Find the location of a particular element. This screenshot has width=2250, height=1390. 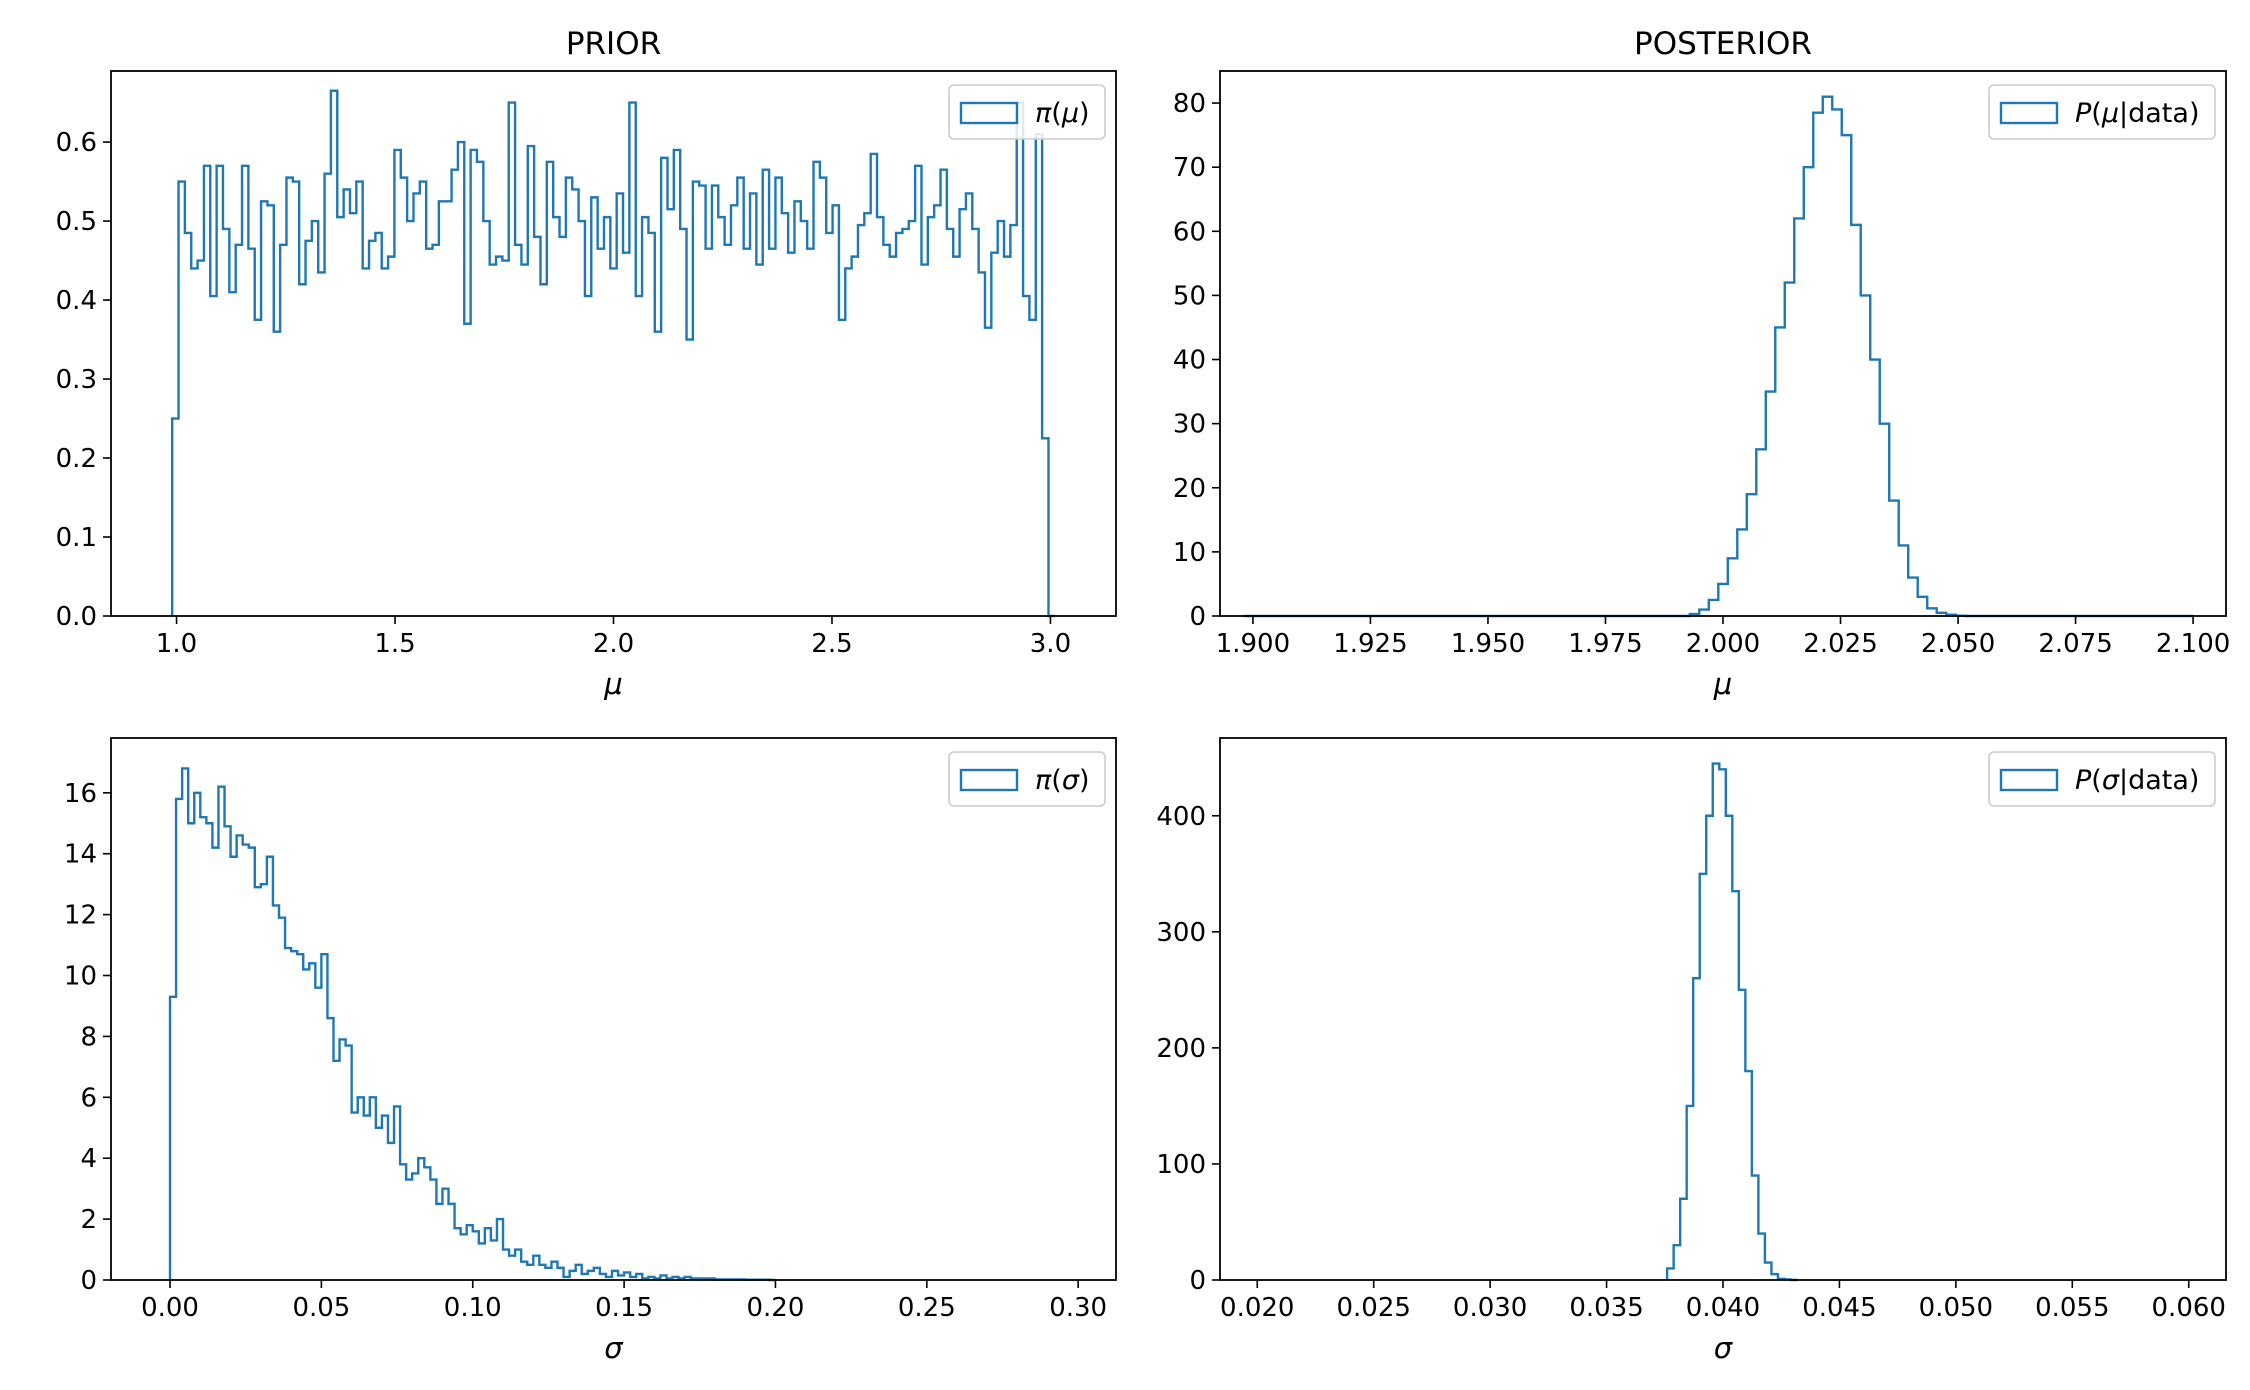

legend: P(σ|data) is located at coordinates (2102, 779).